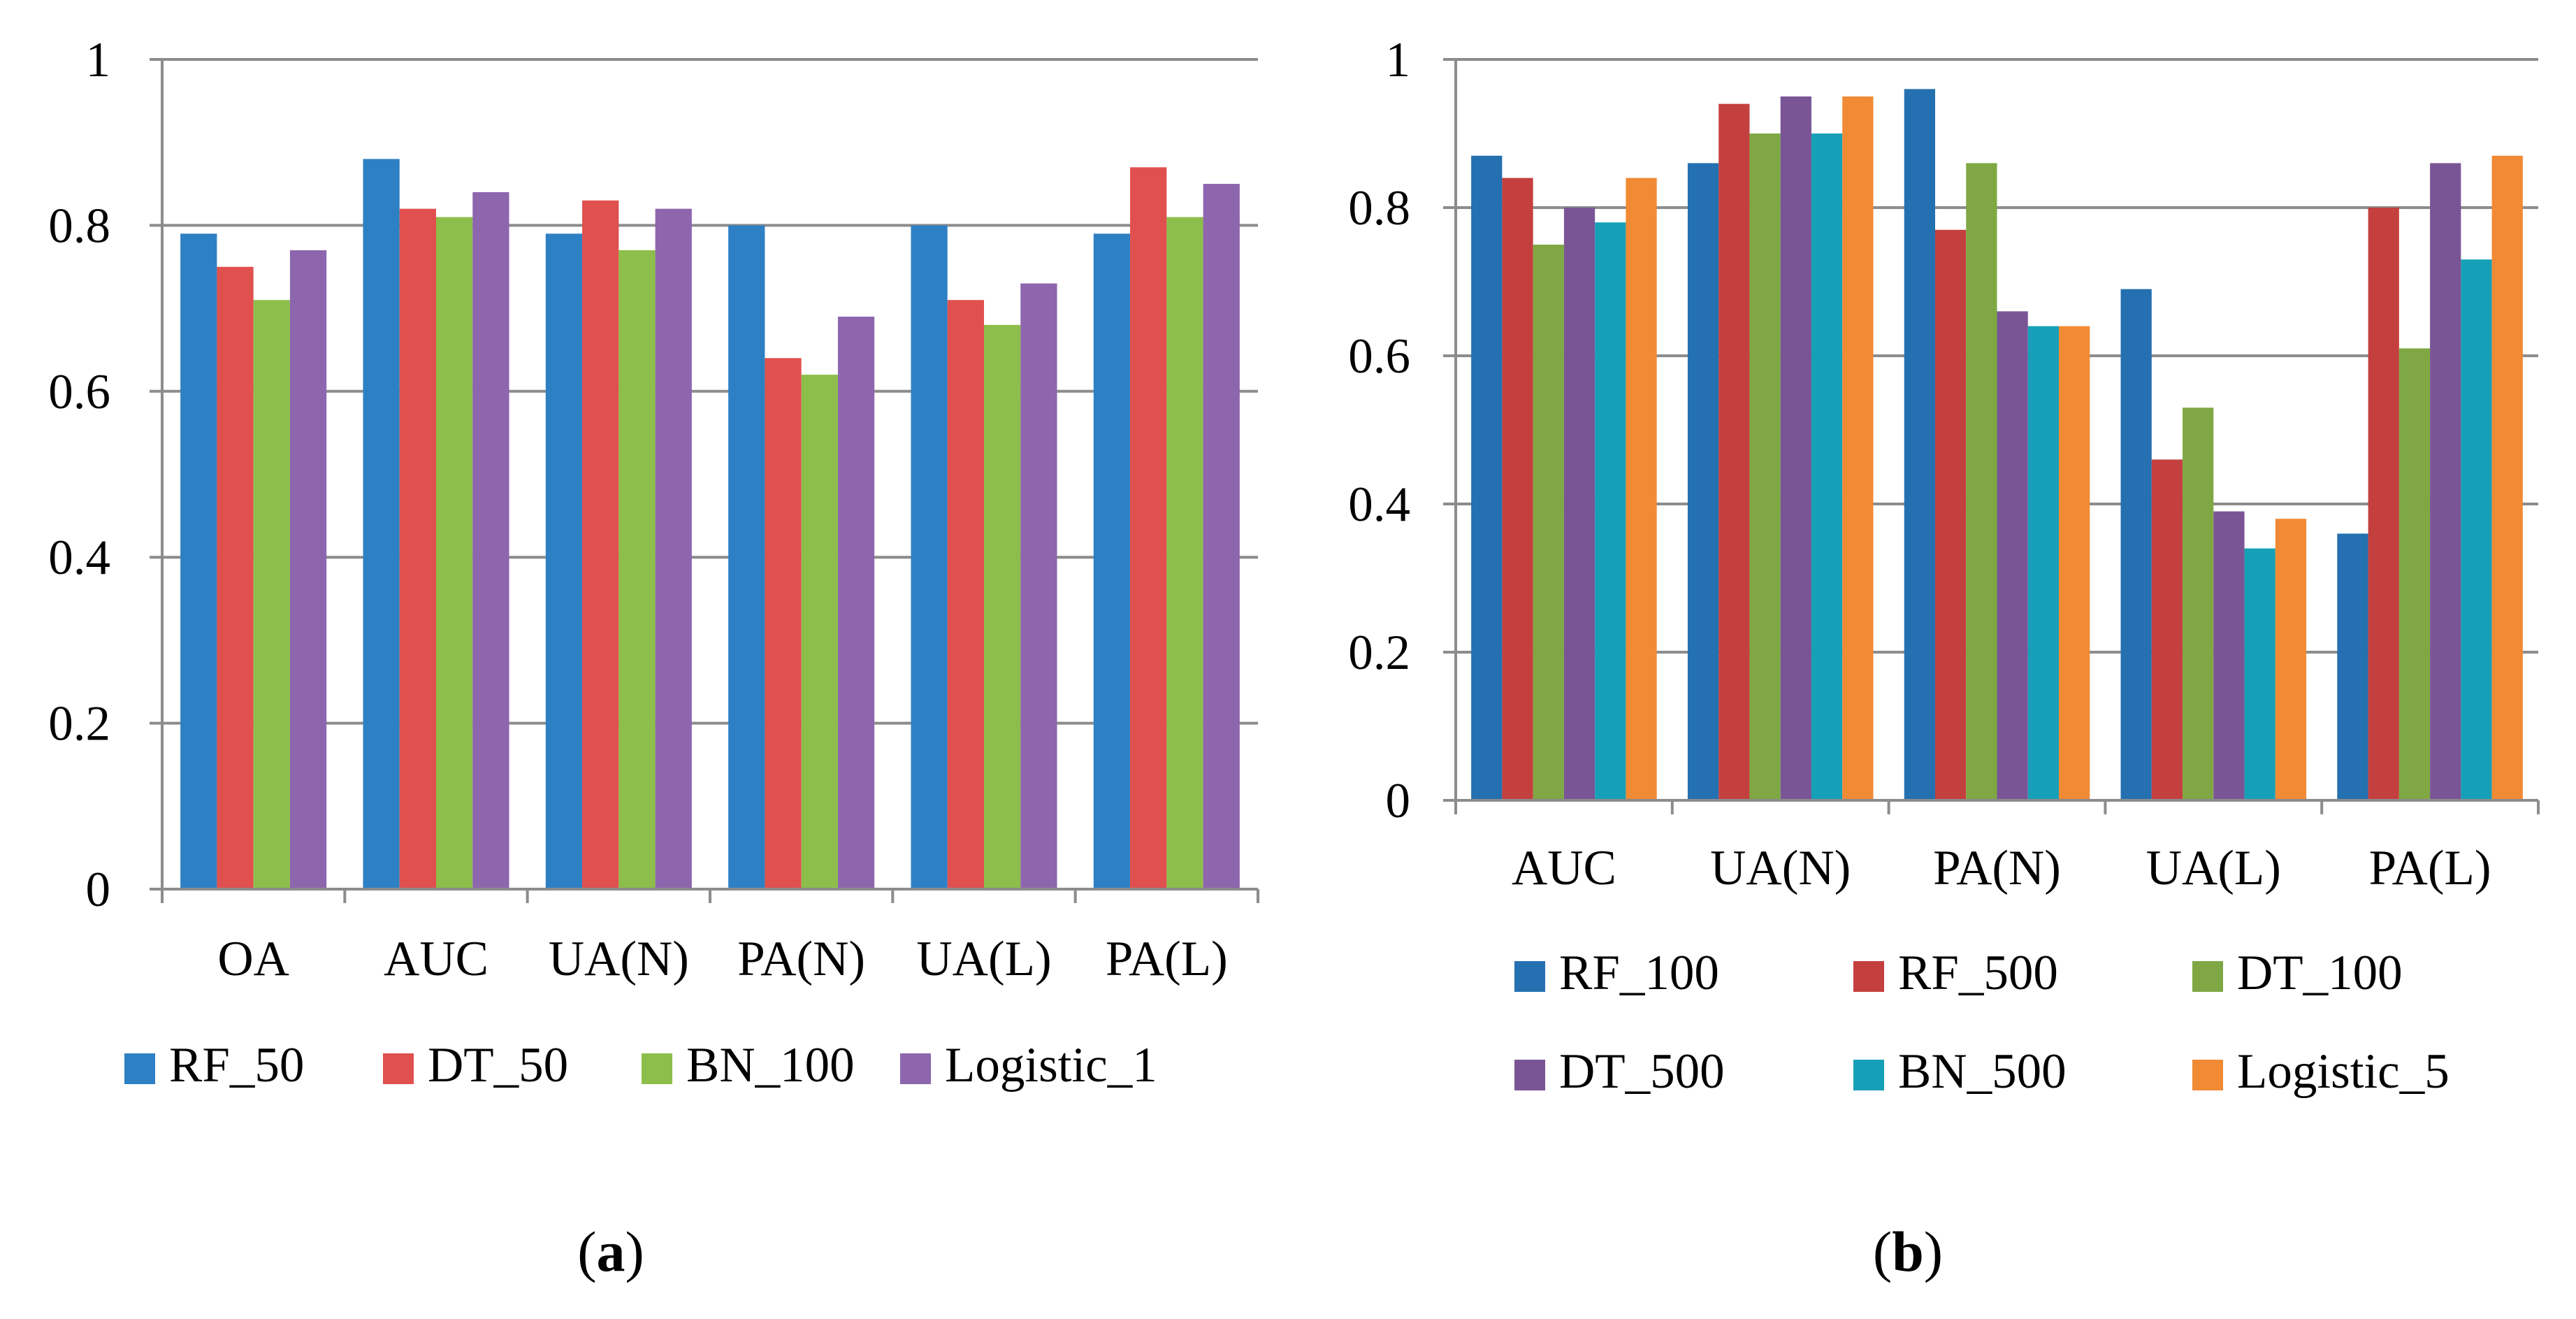 This screenshot has width=2576, height=1319. Describe the element at coordinates (1639, 973) in the screenshot. I see `legend-label: RF_100` at that location.